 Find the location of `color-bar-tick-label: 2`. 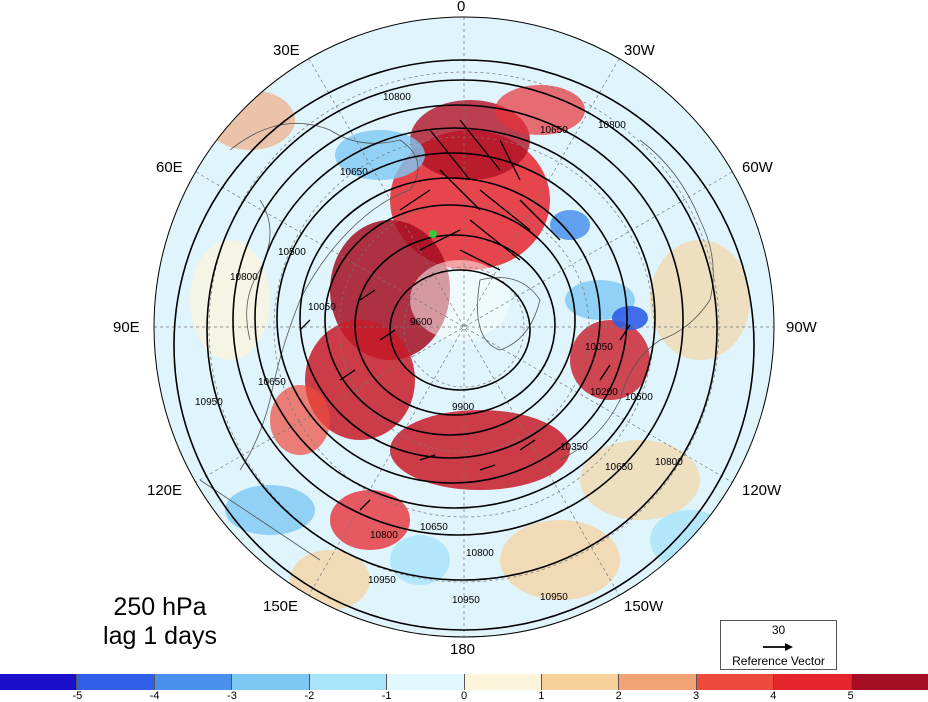

color-bar-tick-label: 2 is located at coordinates (618, 696).